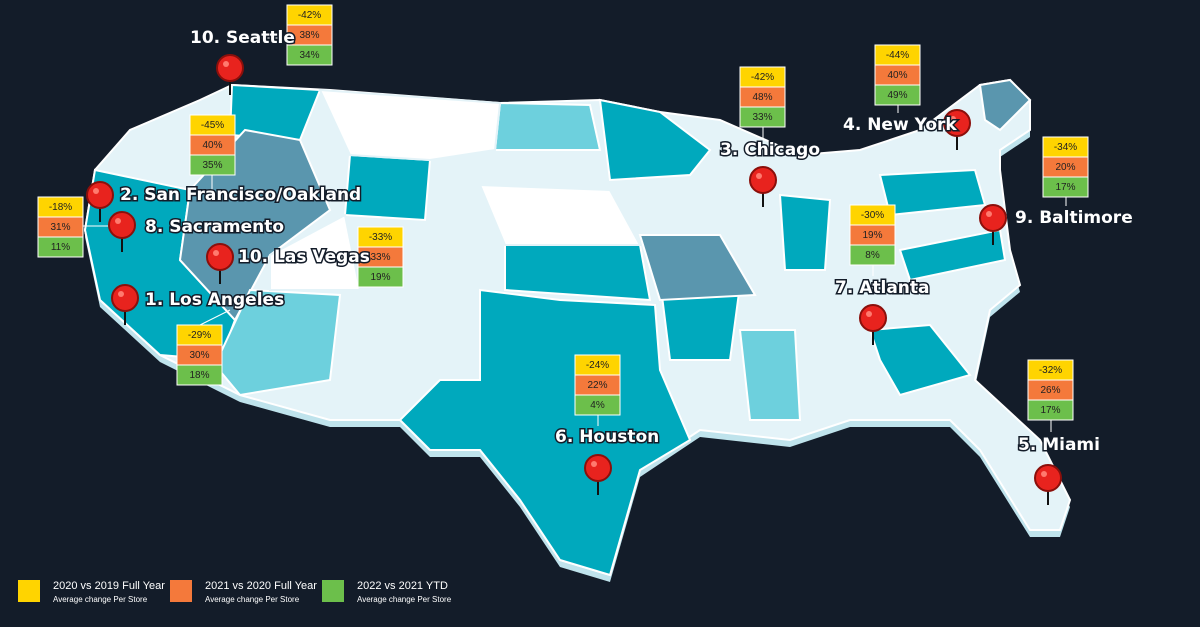  I want to click on change-value: 35%, so click(212, 165).